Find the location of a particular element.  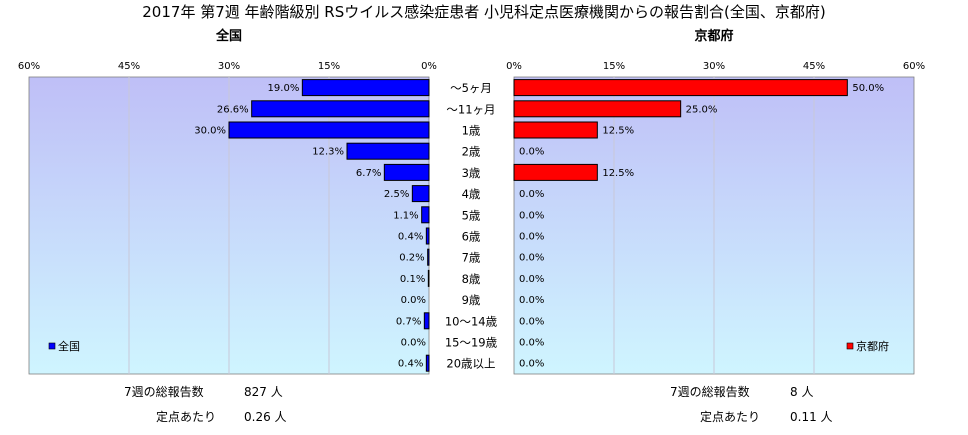

right-legend-swatch is located at coordinates (850, 346).